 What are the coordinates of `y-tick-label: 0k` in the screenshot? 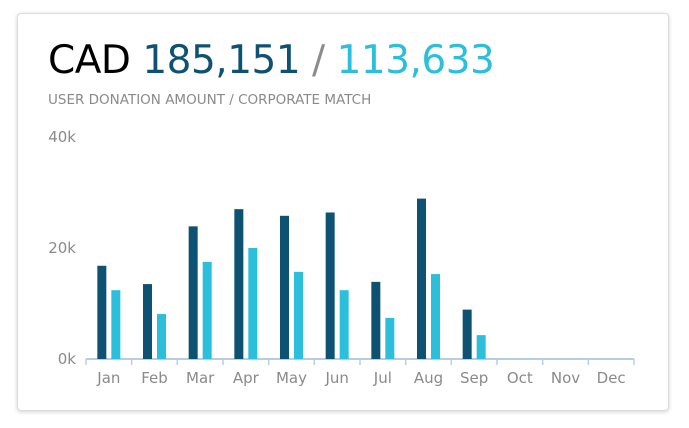 It's located at (67, 359).